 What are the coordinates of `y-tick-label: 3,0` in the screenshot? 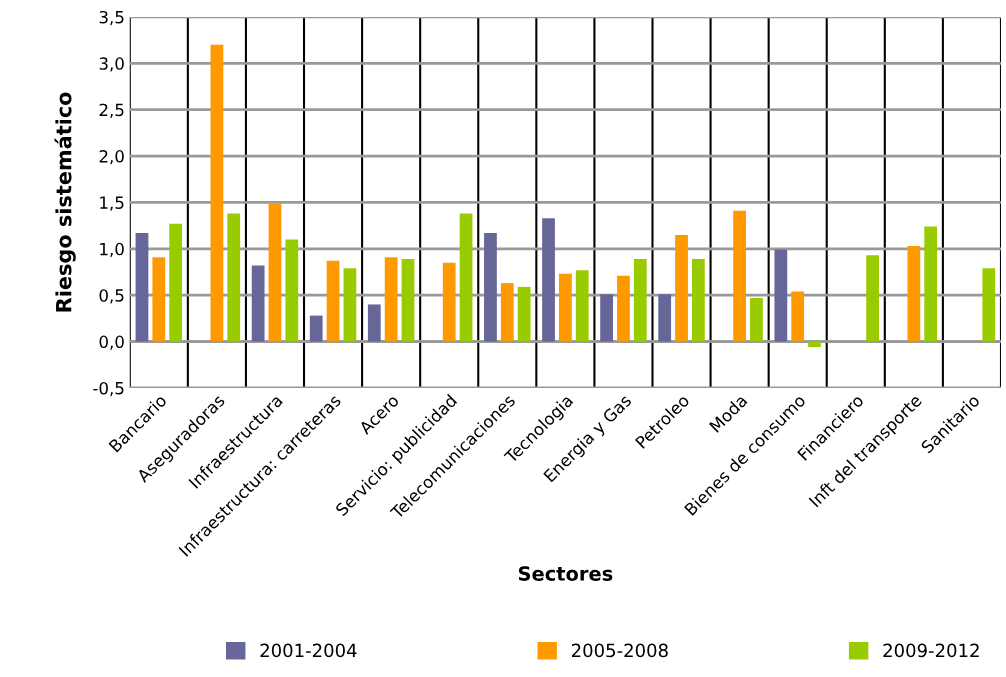 It's located at (111, 64).